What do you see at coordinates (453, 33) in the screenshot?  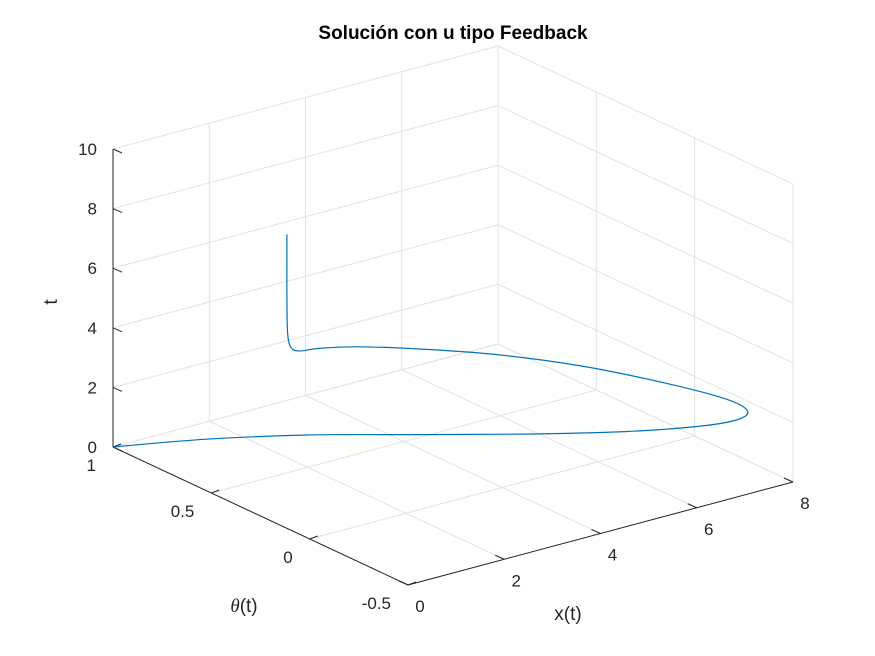 I see `chart-title: Solución con u tipo Feedback` at bounding box center [453, 33].